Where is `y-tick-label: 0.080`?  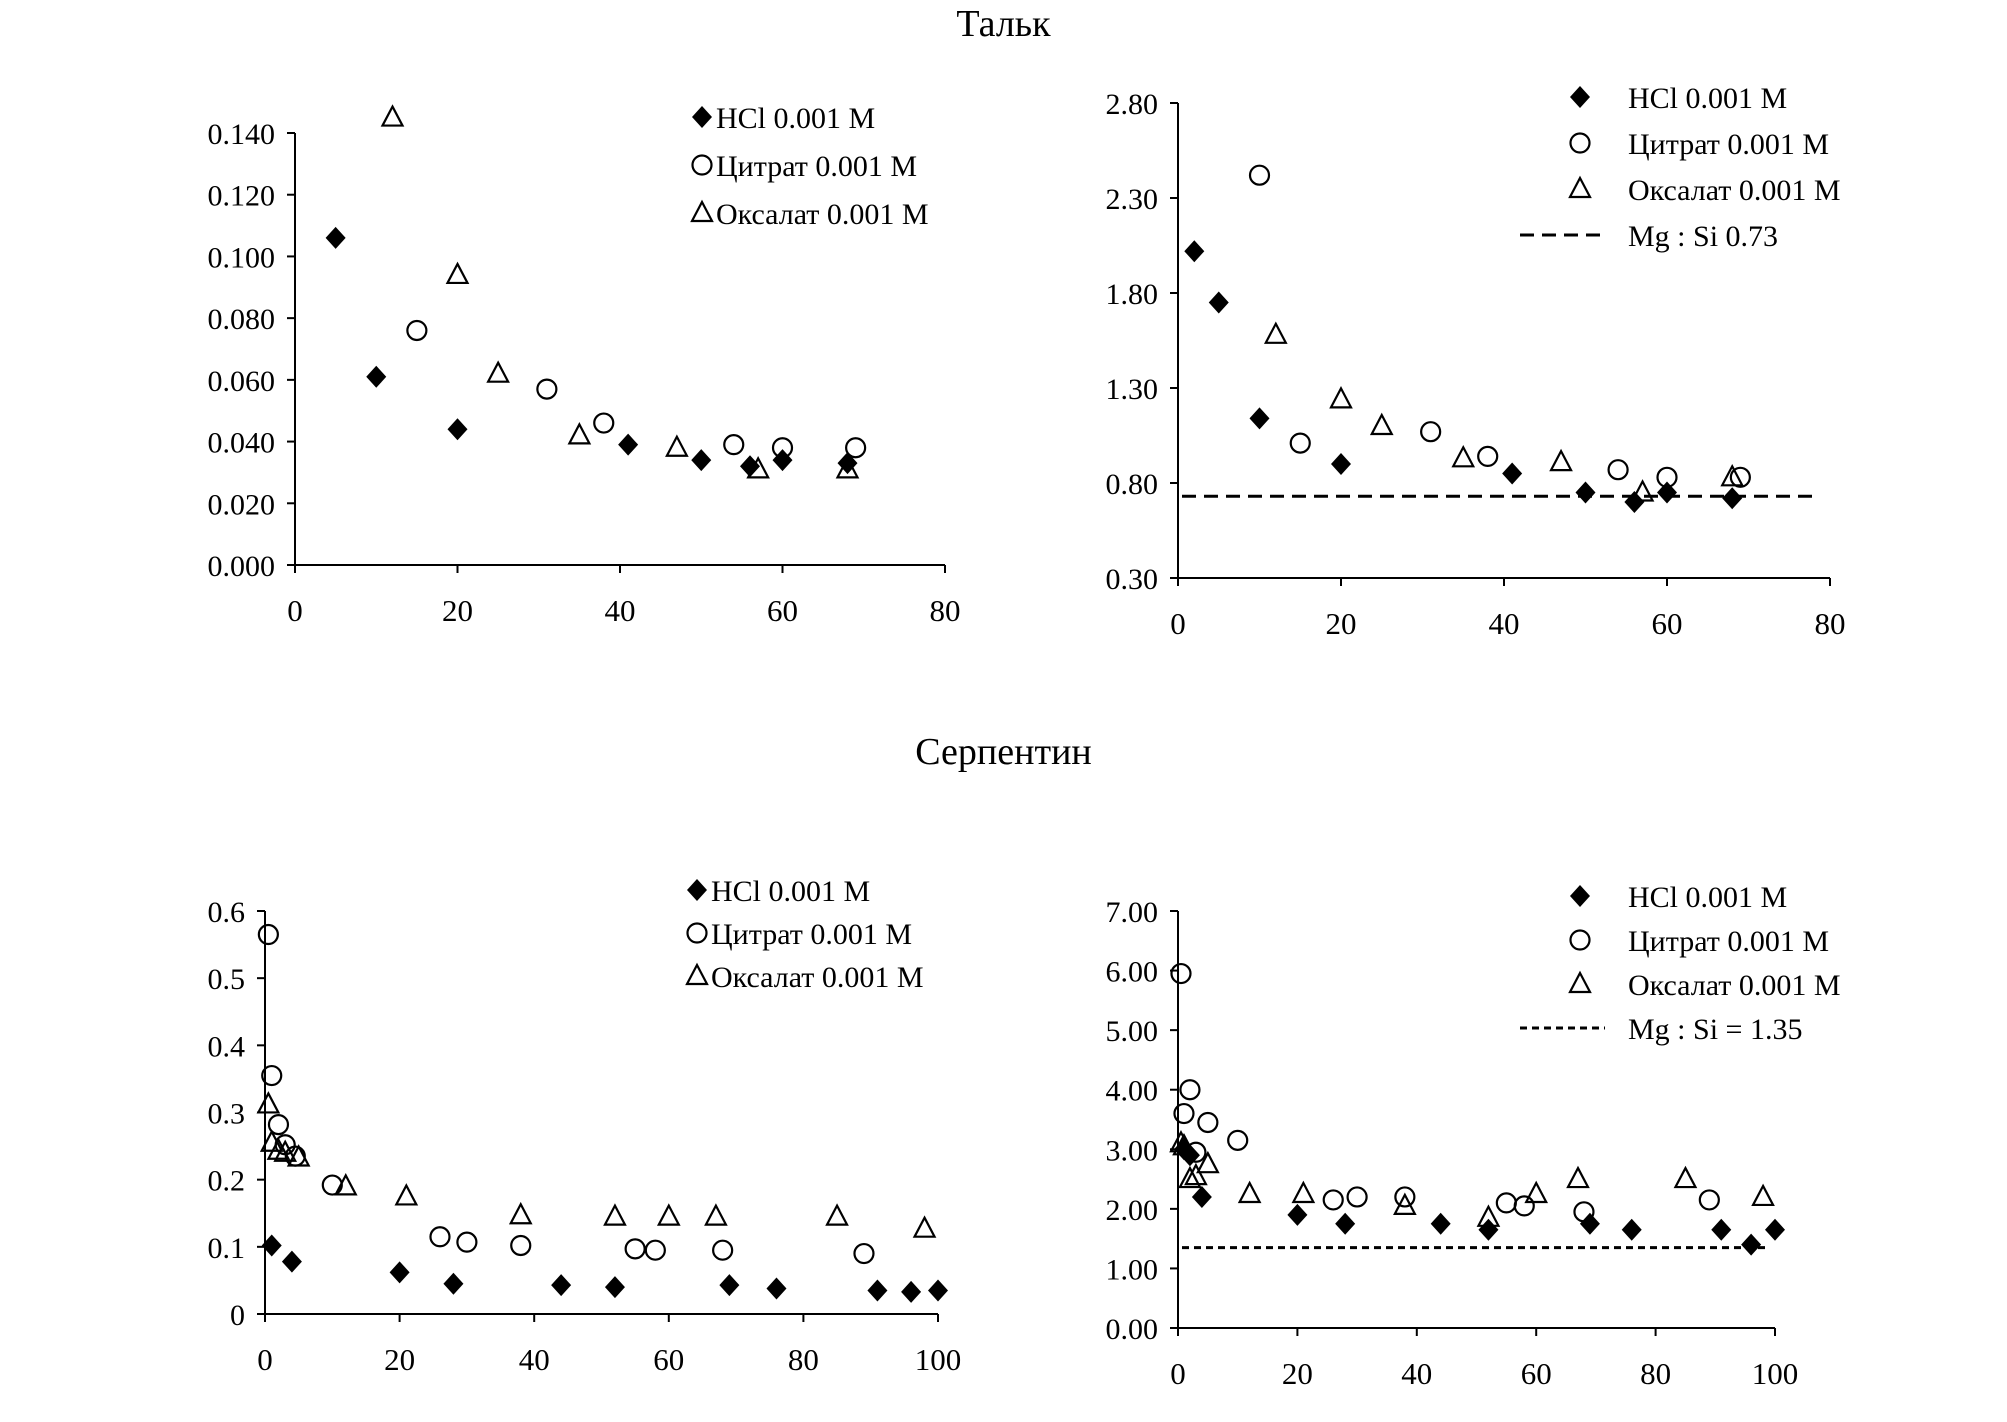
y-tick-label: 0.080 is located at coordinates (242, 319).